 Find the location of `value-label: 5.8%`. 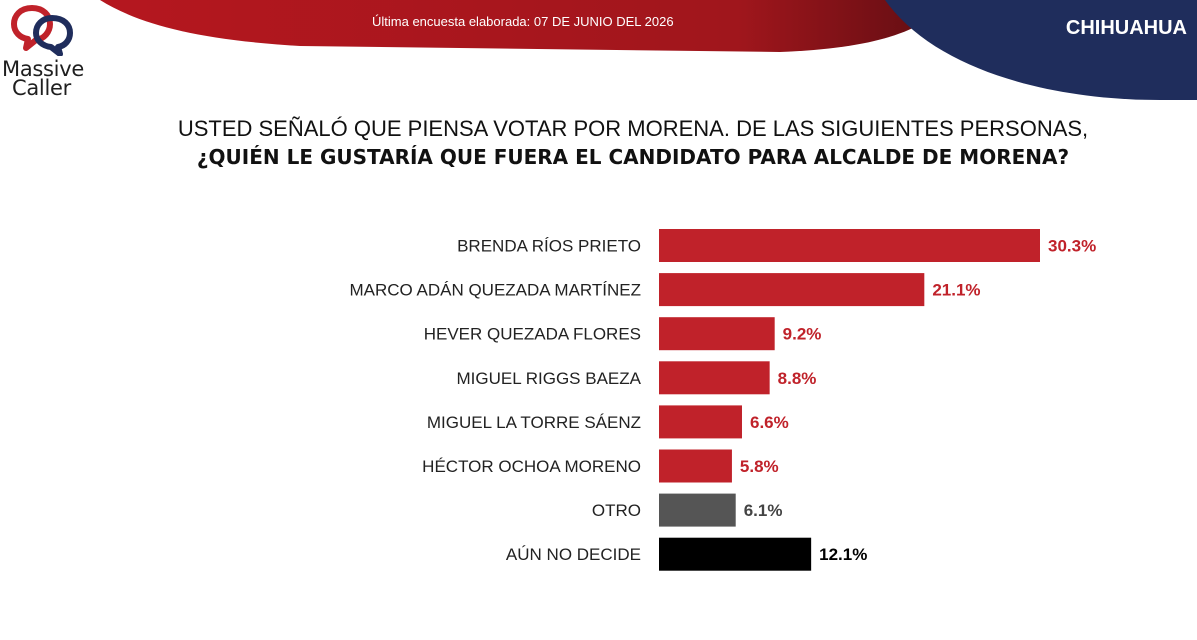

value-label: 5.8% is located at coordinates (759, 466).